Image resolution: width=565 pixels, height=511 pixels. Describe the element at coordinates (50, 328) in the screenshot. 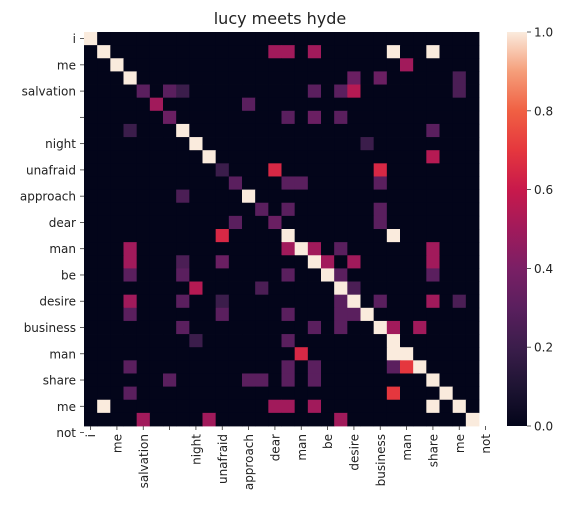

I see `y-tick-label: business` at that location.